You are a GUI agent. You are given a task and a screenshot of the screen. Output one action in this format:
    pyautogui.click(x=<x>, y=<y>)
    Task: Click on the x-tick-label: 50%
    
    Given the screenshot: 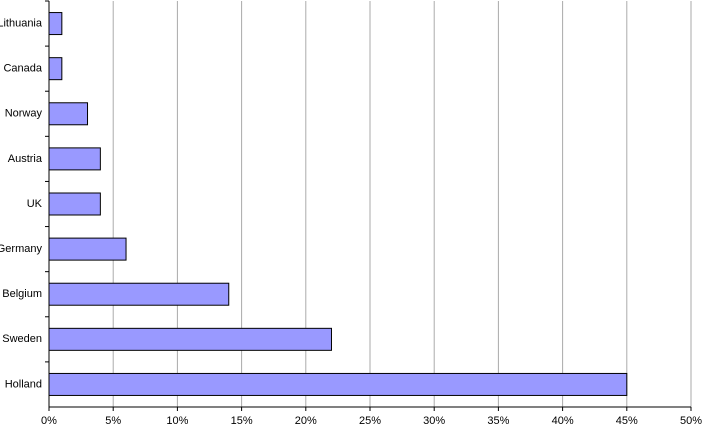 What is the action you would take?
    pyautogui.click(x=691, y=421)
    